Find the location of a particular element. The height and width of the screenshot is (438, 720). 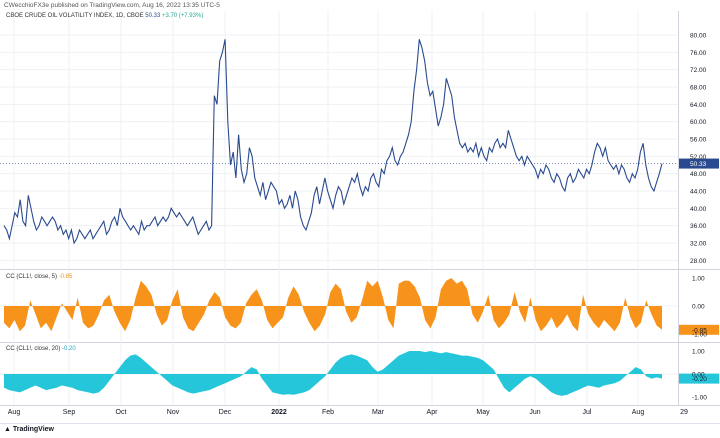

cc20-legend: CC (CL1!, close, 20) -0.20 is located at coordinates (41, 349).